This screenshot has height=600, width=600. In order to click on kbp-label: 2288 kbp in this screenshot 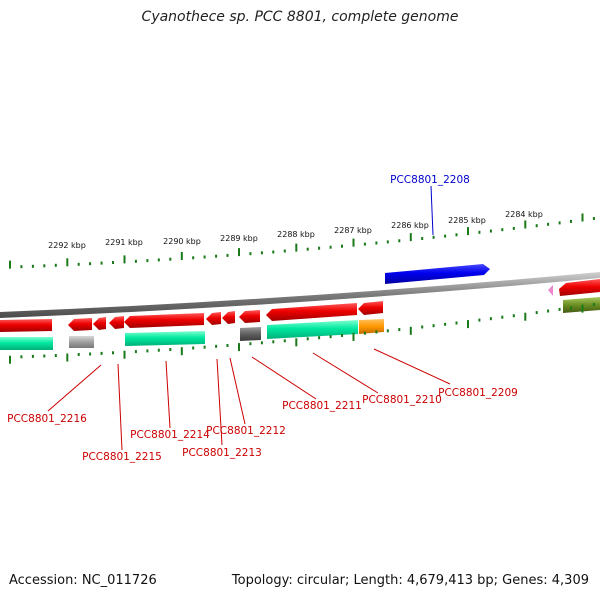, I will do `click(296, 234)`.